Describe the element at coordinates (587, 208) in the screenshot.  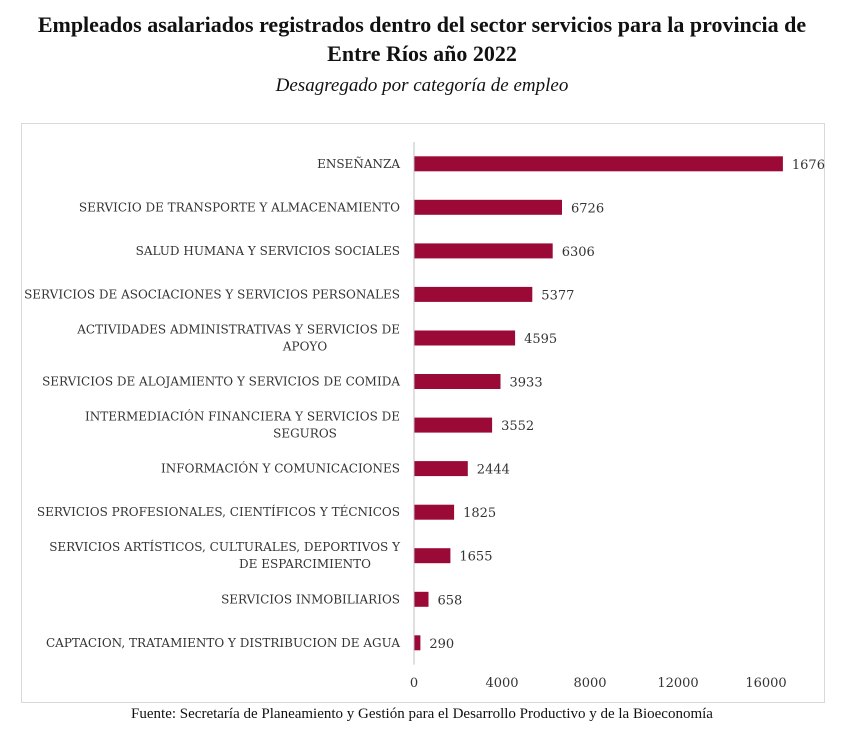
I see `data-label: 6726` at that location.